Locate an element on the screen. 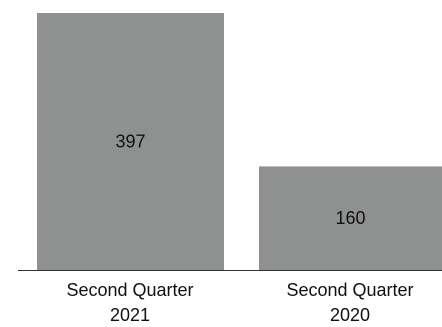 This screenshot has height=327, width=442. bar-value-label-0: 397 is located at coordinates (130, 142).